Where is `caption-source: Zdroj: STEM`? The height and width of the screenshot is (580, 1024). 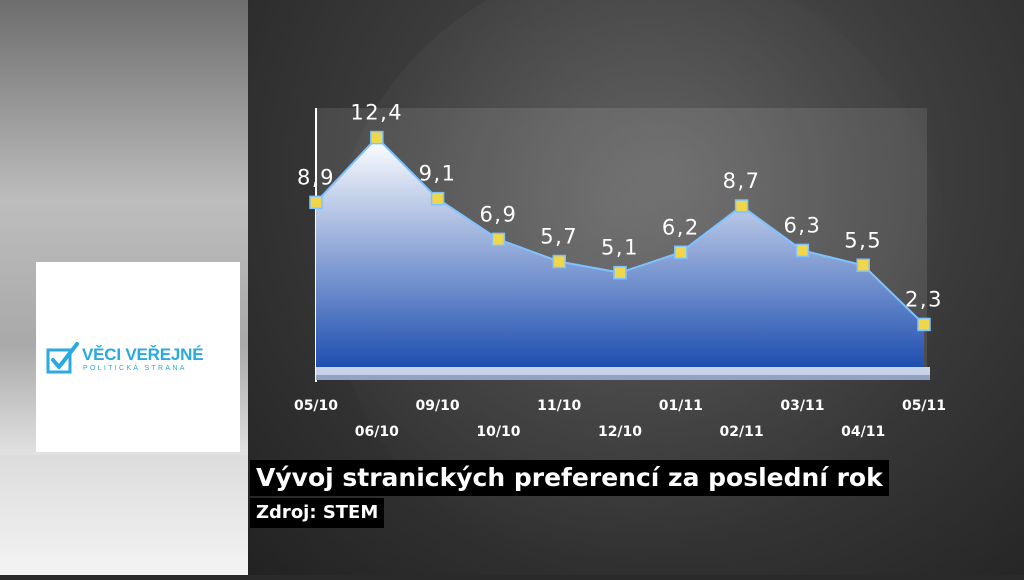
caption-source: Zdroj: STEM is located at coordinates (317, 513).